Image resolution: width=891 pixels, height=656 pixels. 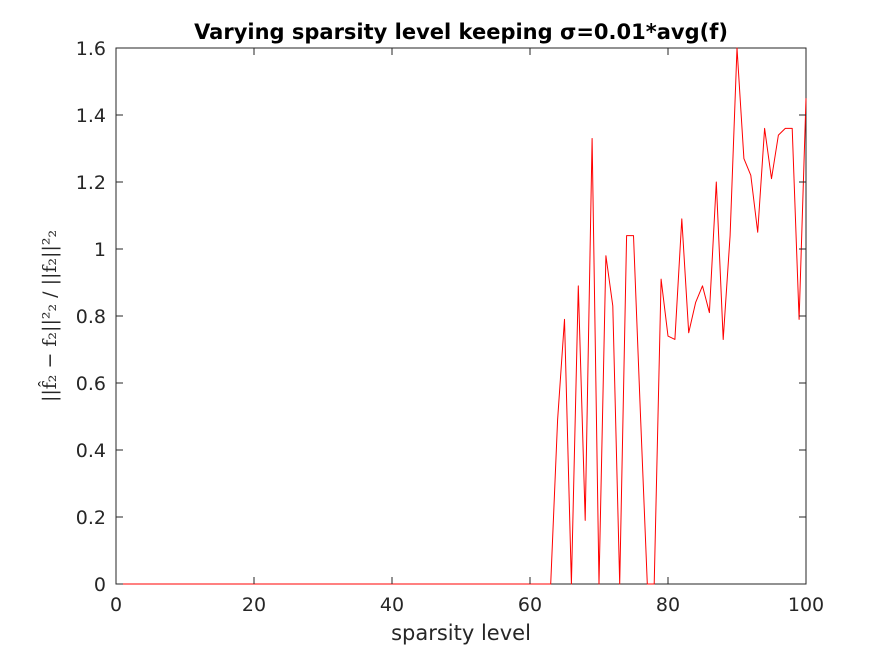 I want to click on x-tick-label: 40, so click(x=392, y=605).